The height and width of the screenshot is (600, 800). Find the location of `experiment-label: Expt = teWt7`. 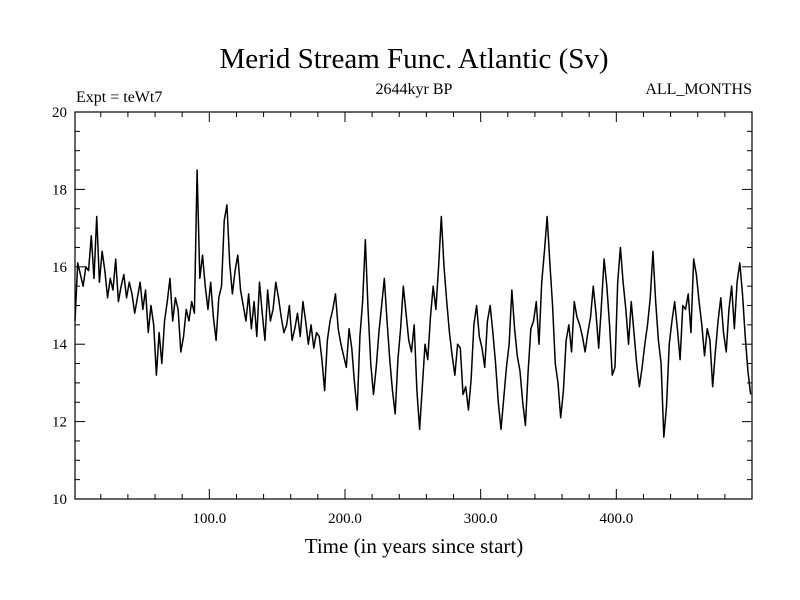

experiment-label: Expt = teWt7 is located at coordinates (119, 97).